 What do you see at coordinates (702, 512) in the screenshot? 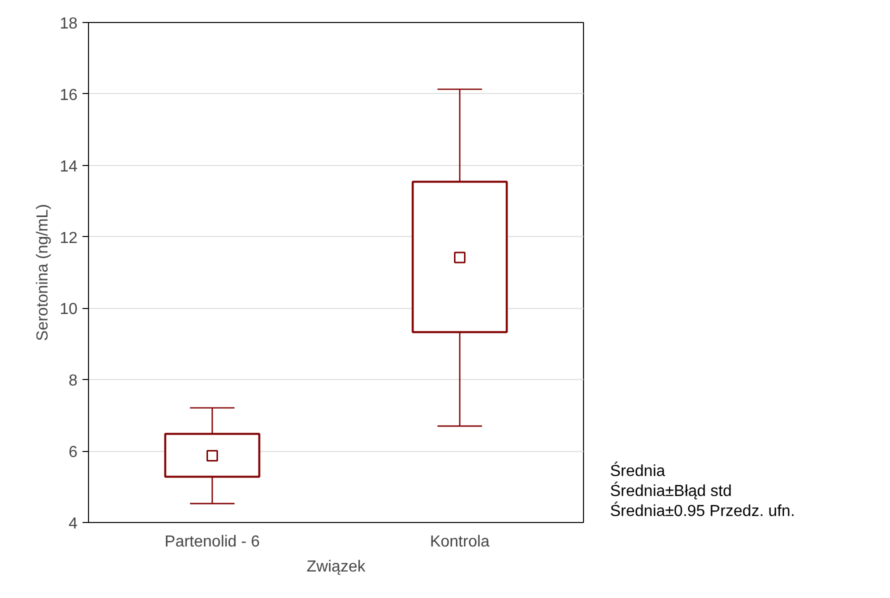
I see `text: Średnia±0.95 Przedz. ufn.` at bounding box center [702, 512].